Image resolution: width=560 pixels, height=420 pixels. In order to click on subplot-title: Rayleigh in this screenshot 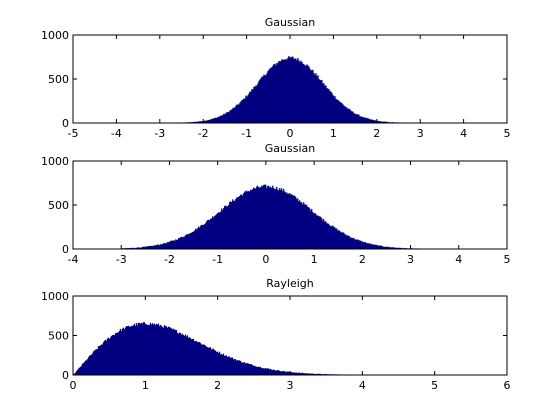, I will do `click(290, 283)`.